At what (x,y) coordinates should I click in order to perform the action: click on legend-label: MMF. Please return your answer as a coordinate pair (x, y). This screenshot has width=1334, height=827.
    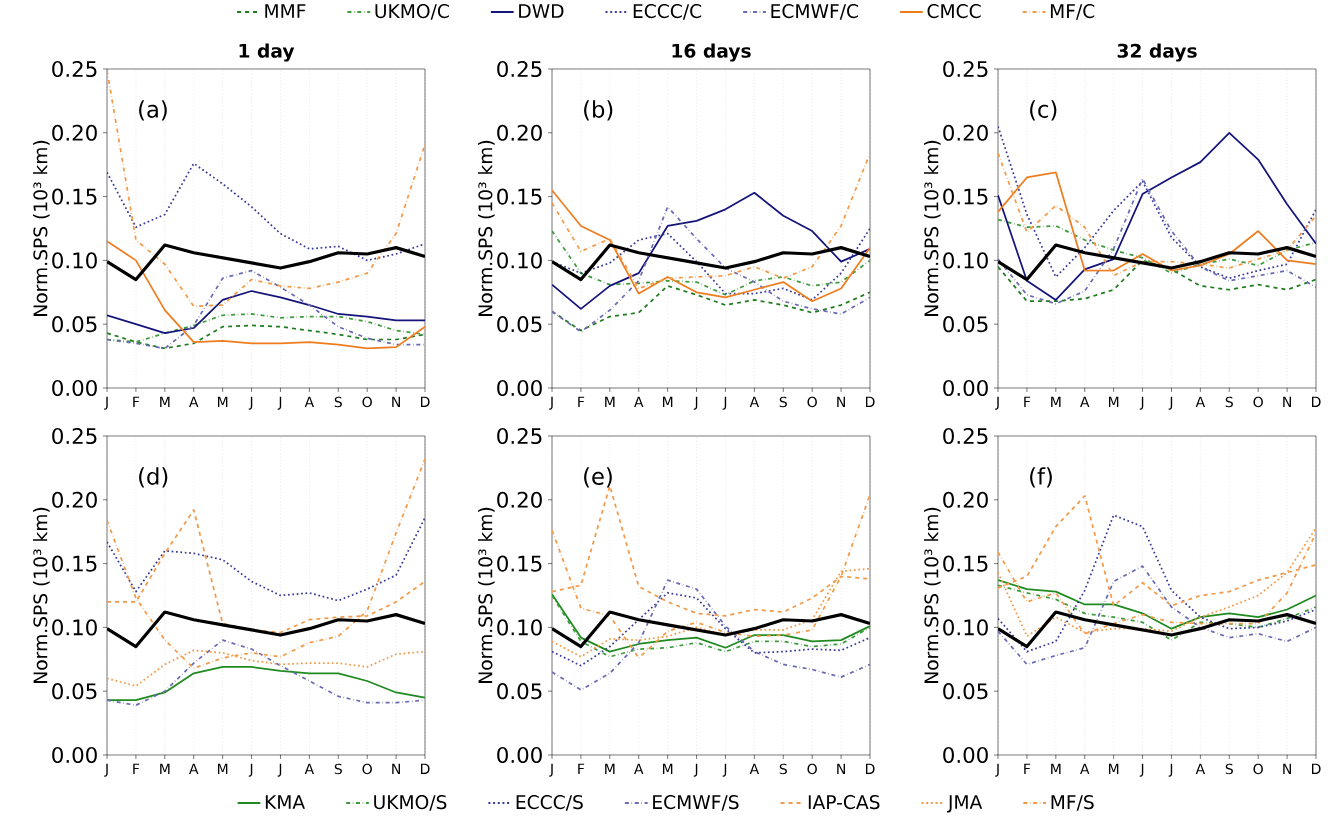
    Looking at the image, I should click on (285, 11).